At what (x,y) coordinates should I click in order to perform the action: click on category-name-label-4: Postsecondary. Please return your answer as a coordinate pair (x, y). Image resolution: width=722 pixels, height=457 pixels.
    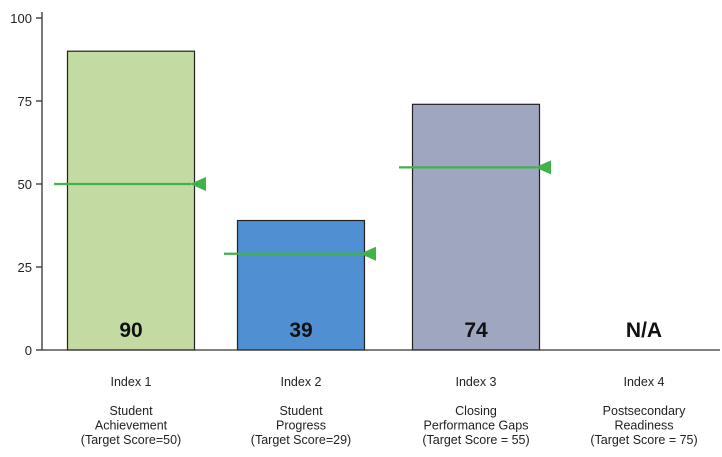
    Looking at the image, I should click on (644, 411).